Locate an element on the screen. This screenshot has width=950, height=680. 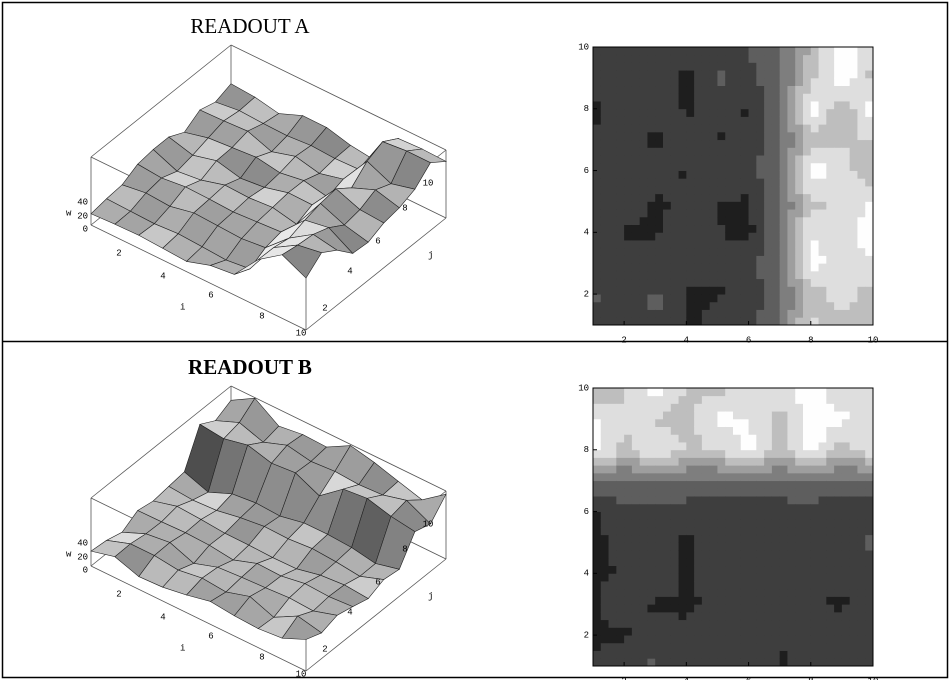
i-tick-label: 4 is located at coordinates (162, 617).